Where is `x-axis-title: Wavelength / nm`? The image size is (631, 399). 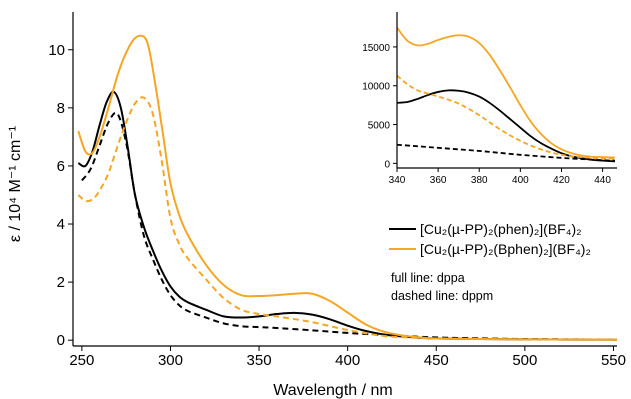 x-axis-title: Wavelength / nm is located at coordinates (332, 390).